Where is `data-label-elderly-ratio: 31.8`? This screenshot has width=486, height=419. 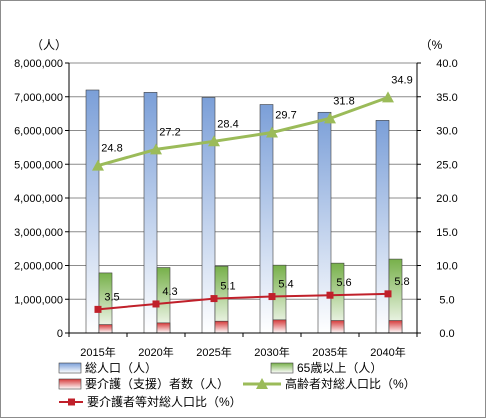 data-label-elderly-ratio: 31.8 is located at coordinates (343, 101).